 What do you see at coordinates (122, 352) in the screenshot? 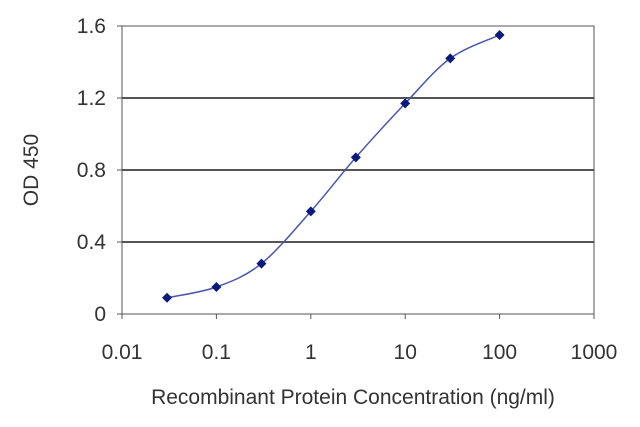
I see `x-tick-label: 0.01` at bounding box center [122, 352].